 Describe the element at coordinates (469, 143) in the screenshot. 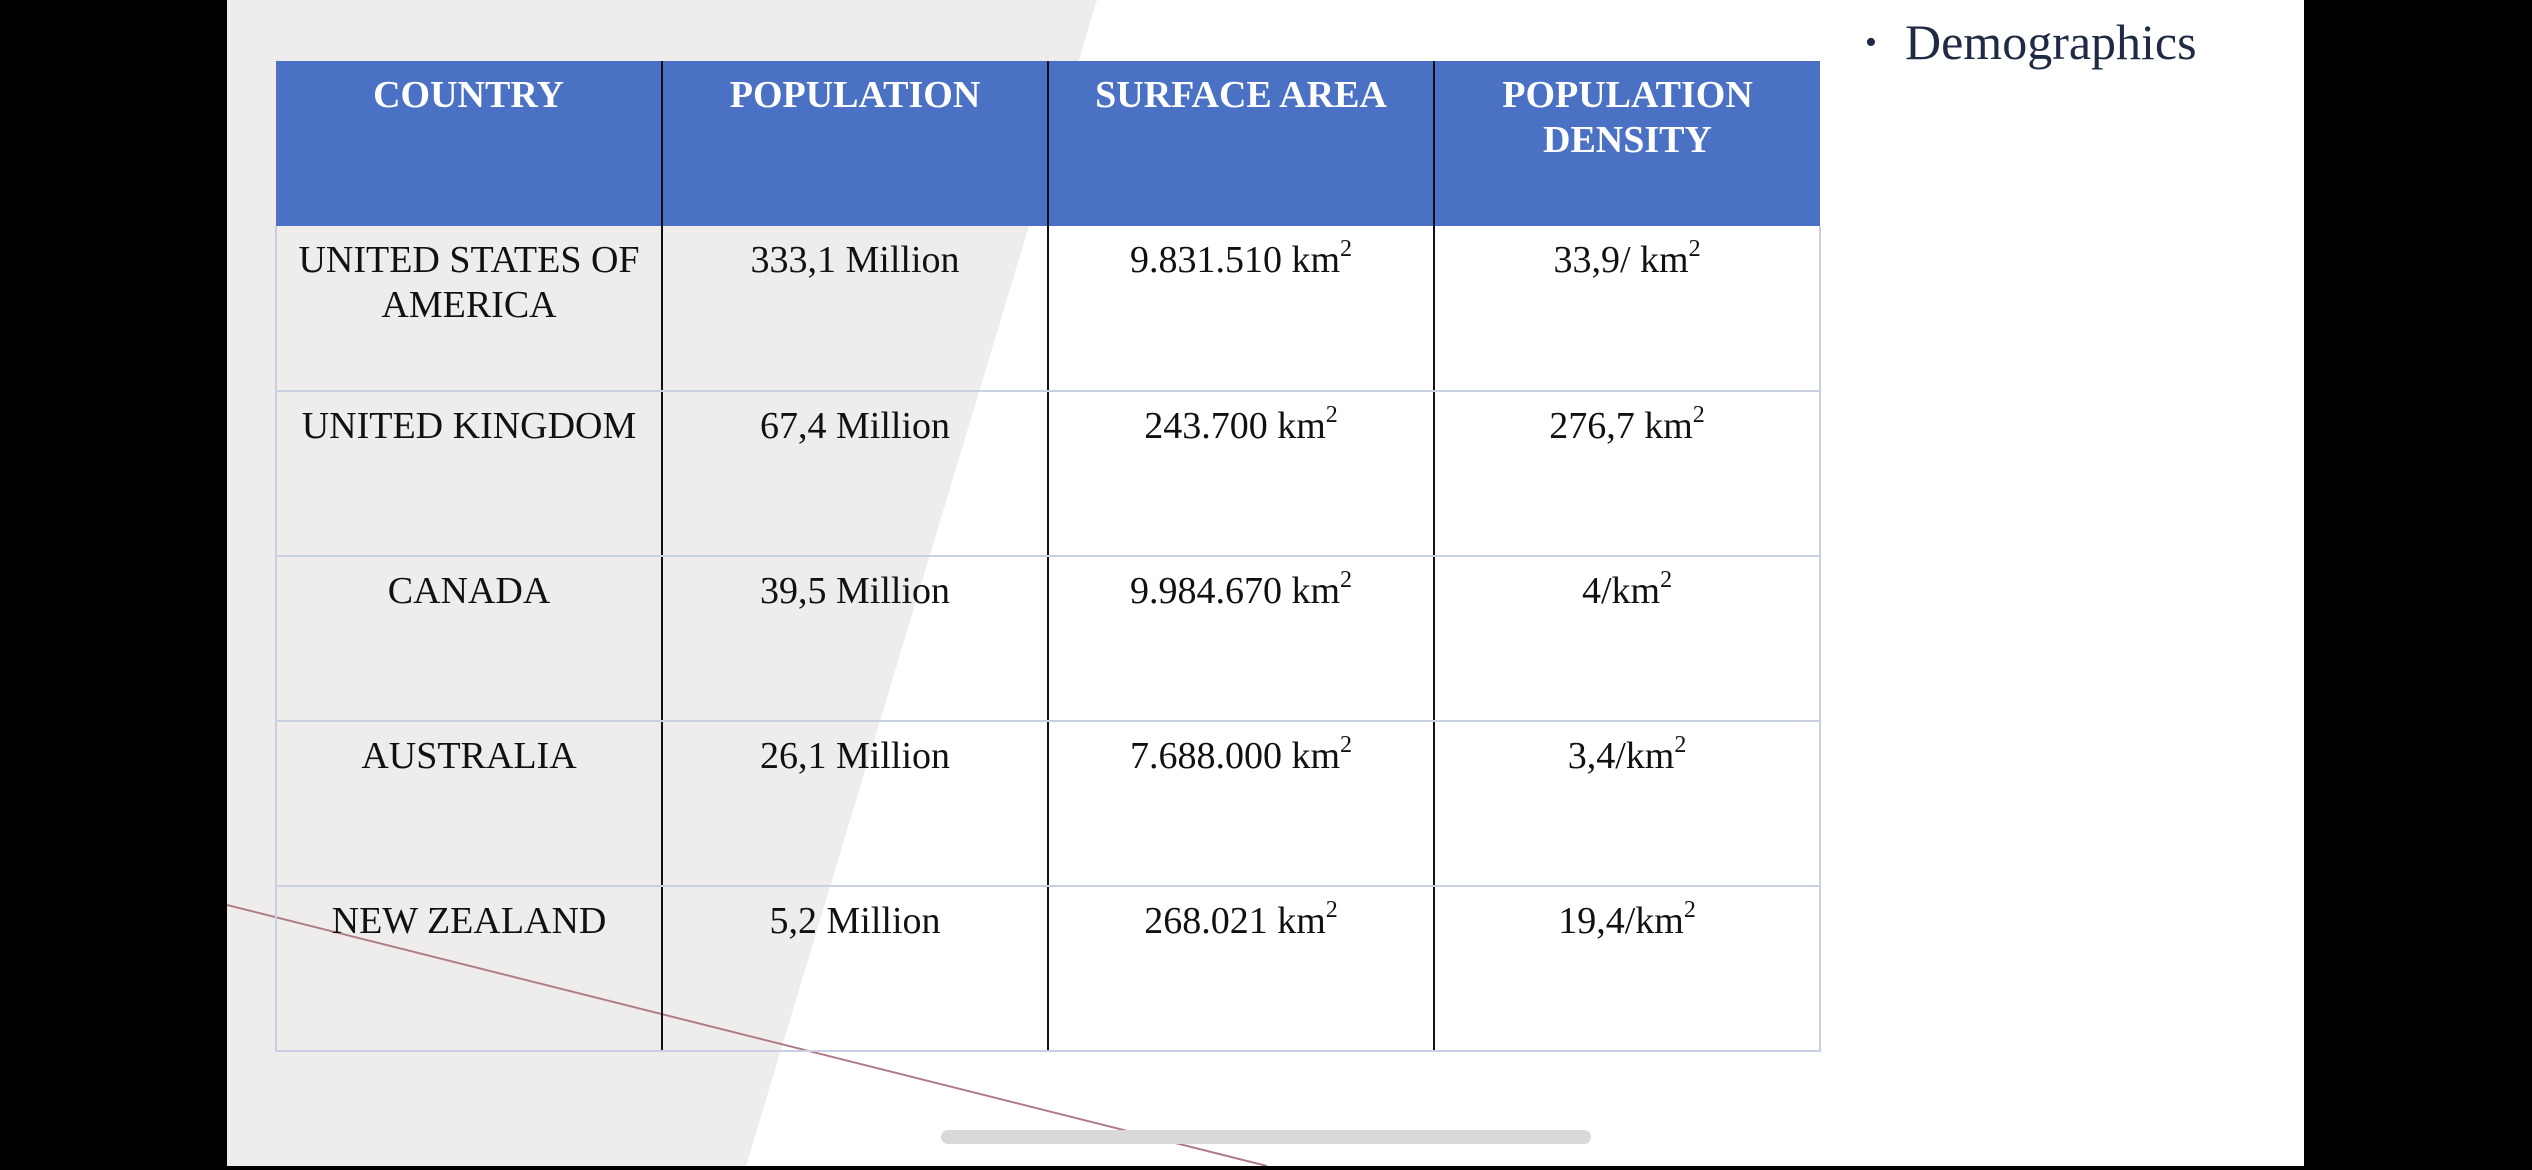

I see `header-country: COUNTRY` at that location.